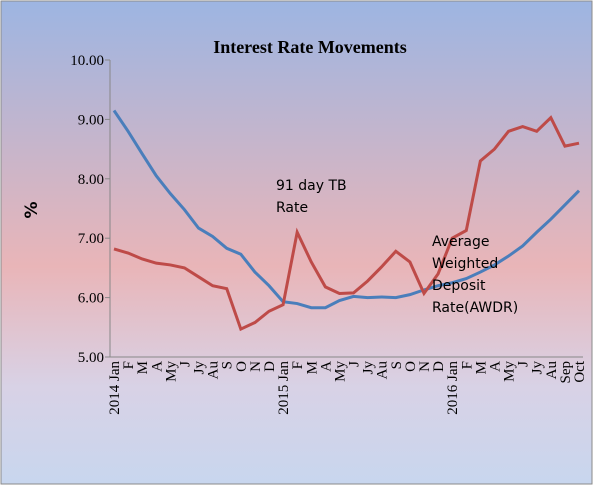  What do you see at coordinates (459, 286) in the screenshot?
I see `annotation-line: Deposit` at bounding box center [459, 286].